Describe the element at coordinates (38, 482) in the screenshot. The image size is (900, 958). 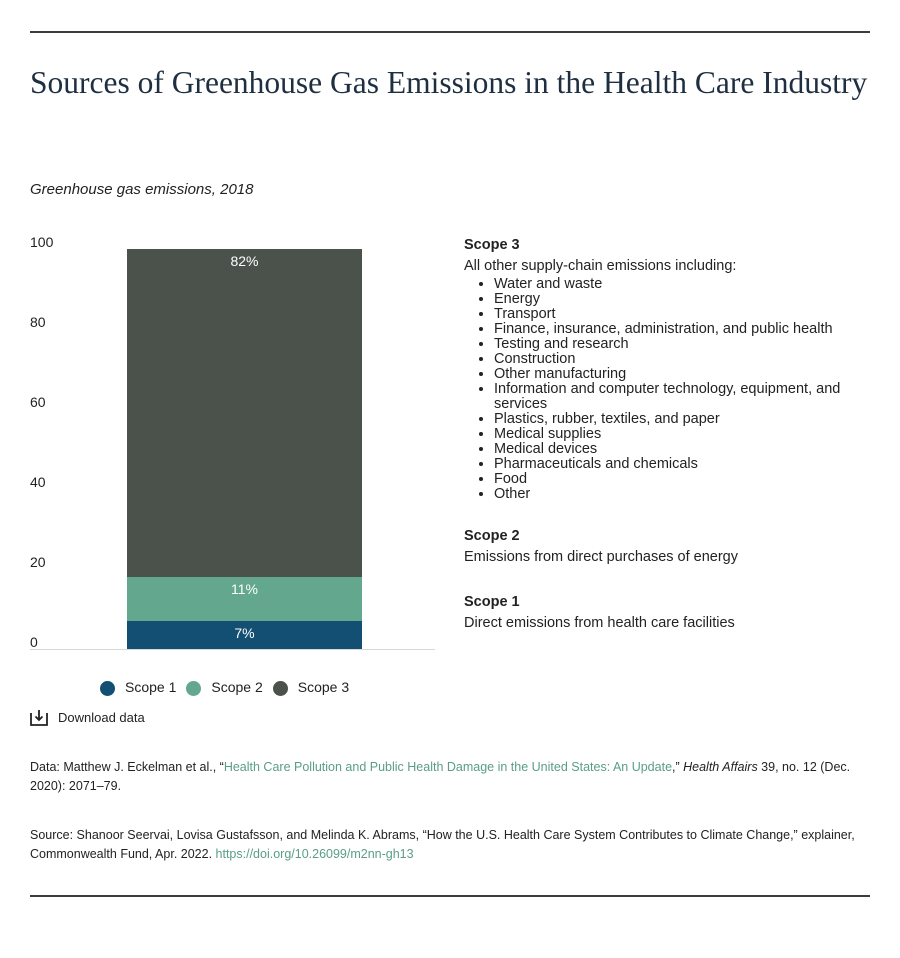
I see `y-tick-label: 40` at that location.